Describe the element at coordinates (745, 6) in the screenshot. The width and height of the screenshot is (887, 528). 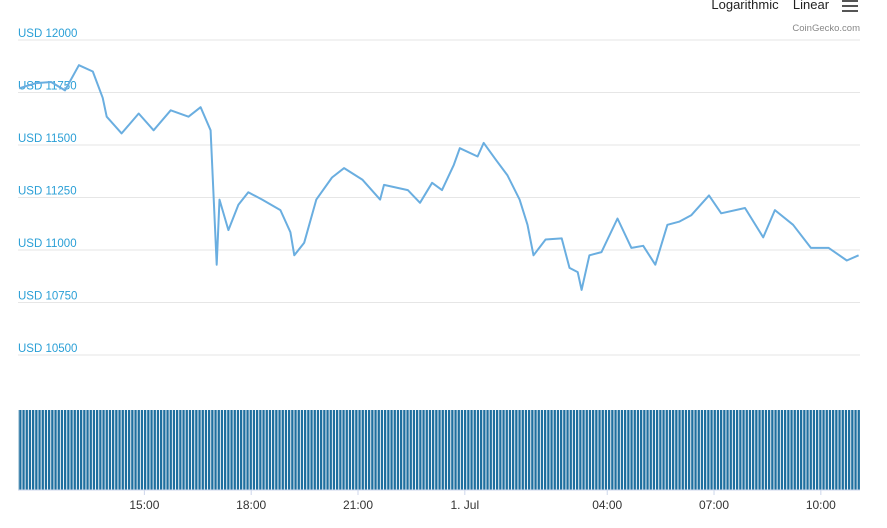
I see `log-button: Logarithmic` at that location.